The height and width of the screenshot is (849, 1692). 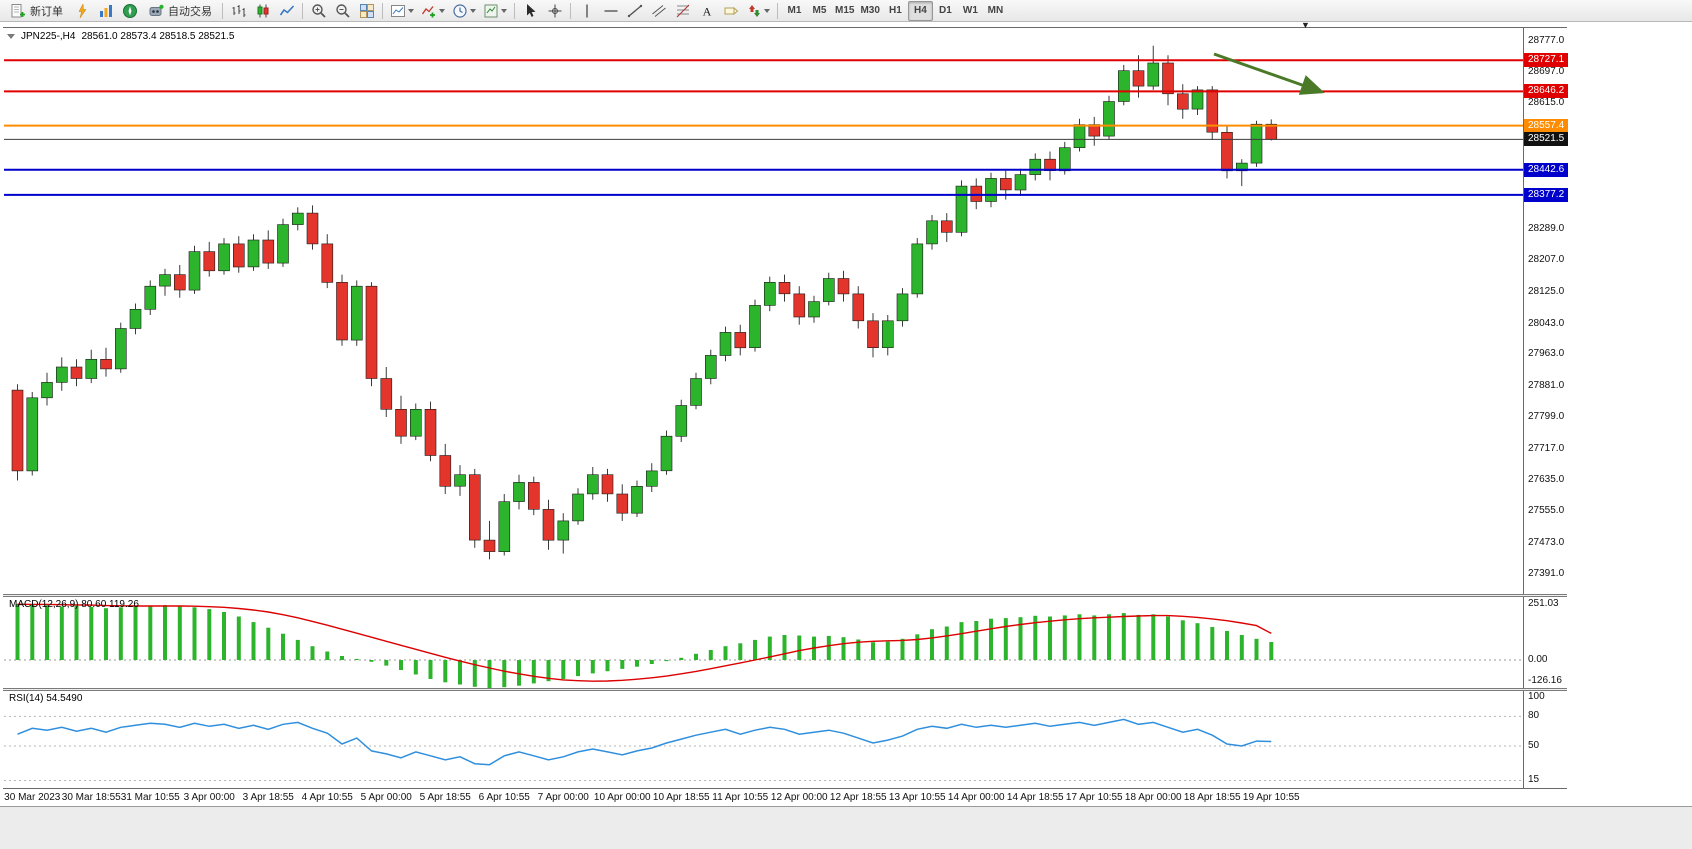 I want to click on rsi-axis-label: 80, so click(x=1534, y=716).